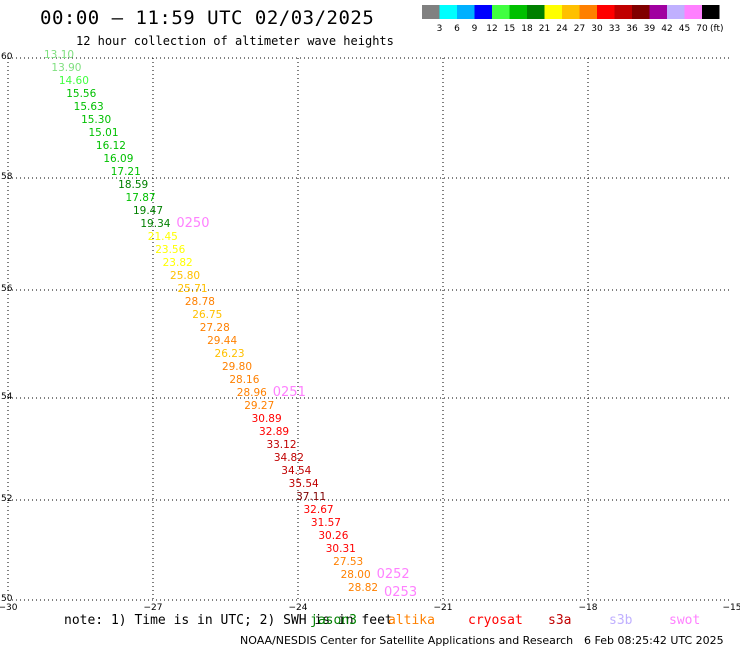 The height and width of the screenshot is (650, 740). Describe the element at coordinates (230, 354) in the screenshot. I see `wave-height-value: 26.23` at that location.